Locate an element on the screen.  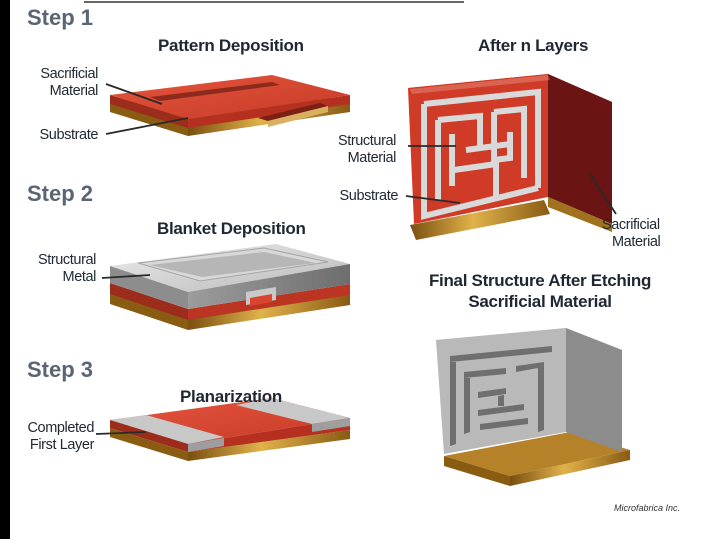
step-2-label: Step 2 is located at coordinates (60, 193).